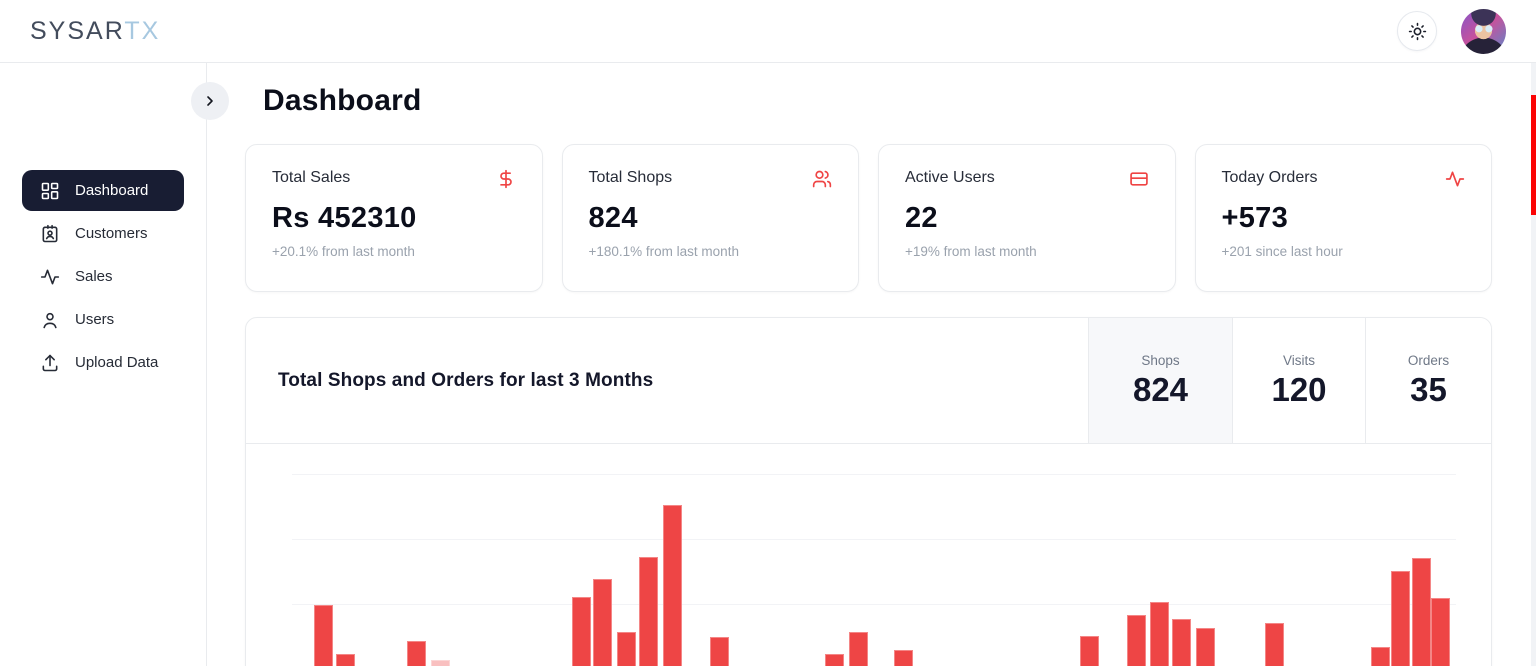 The width and height of the screenshot is (1536, 666). Describe the element at coordinates (822, 179) in the screenshot. I see `users-icon` at that location.